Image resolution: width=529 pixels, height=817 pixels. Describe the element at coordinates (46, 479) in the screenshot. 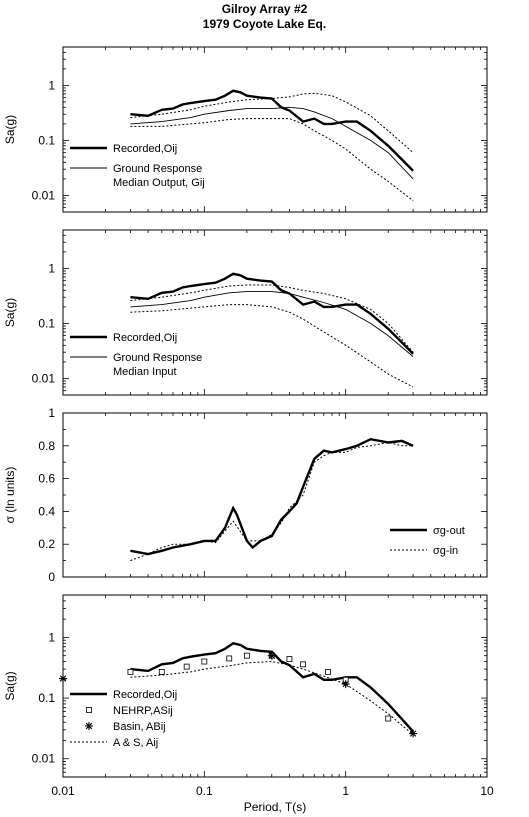

I see `y-tick-label: 0.6` at that location.